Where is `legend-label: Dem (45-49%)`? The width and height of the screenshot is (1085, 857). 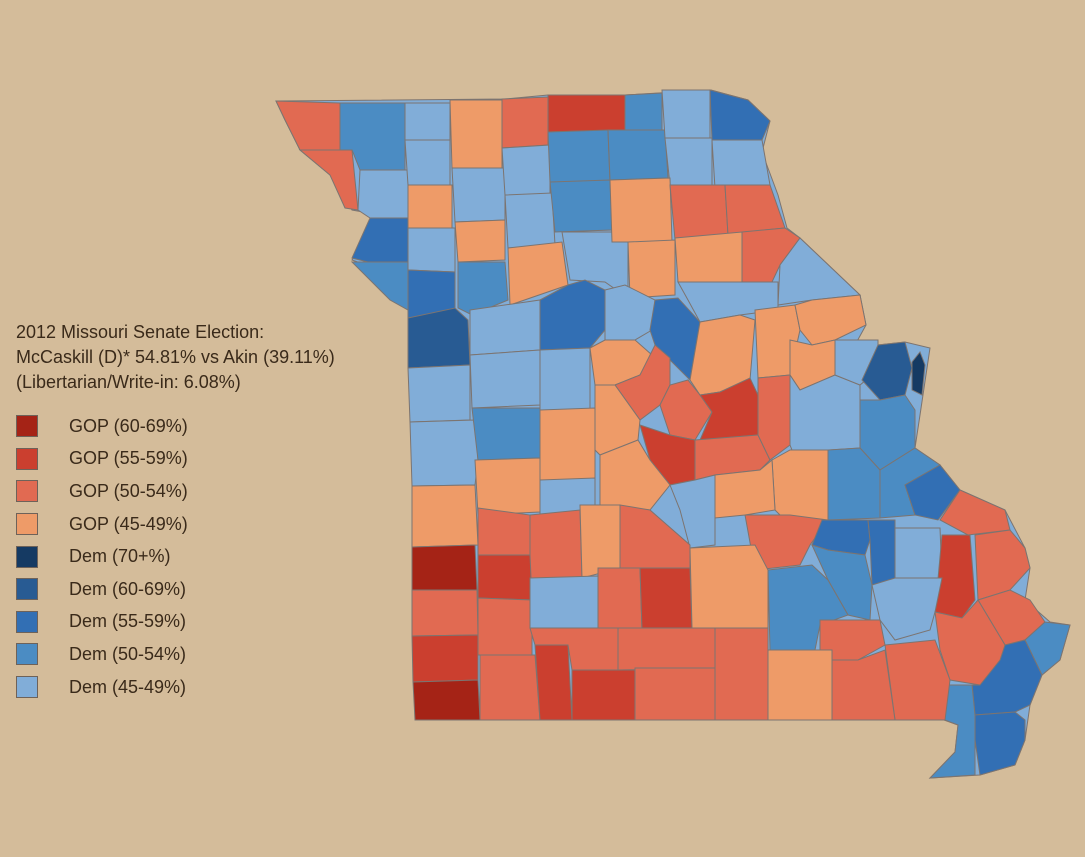 legend-label: Dem (45-49%) is located at coordinates (128, 686).